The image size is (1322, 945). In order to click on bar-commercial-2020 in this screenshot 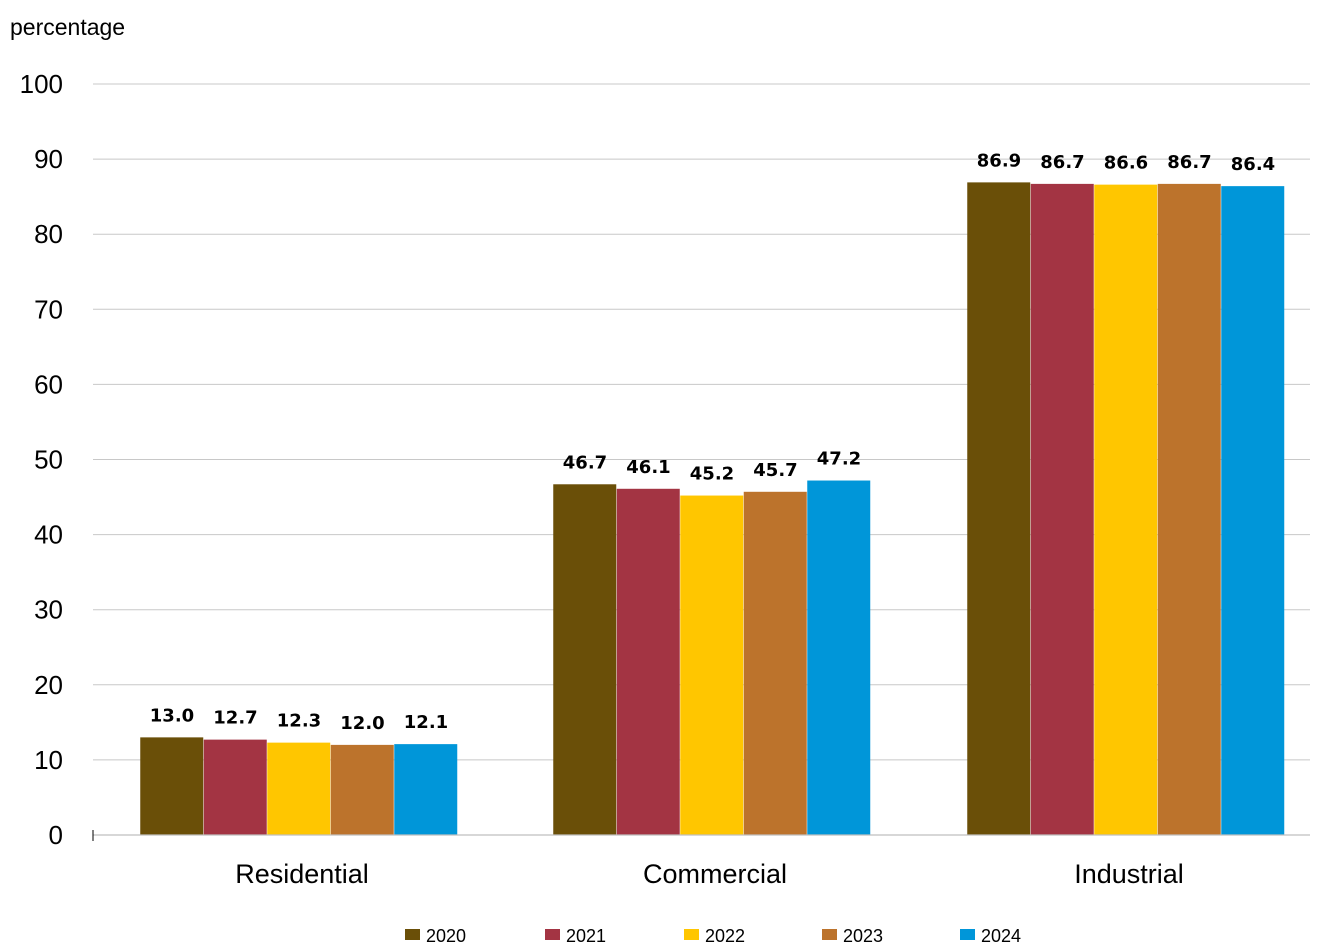, I will do `click(585, 659)`.